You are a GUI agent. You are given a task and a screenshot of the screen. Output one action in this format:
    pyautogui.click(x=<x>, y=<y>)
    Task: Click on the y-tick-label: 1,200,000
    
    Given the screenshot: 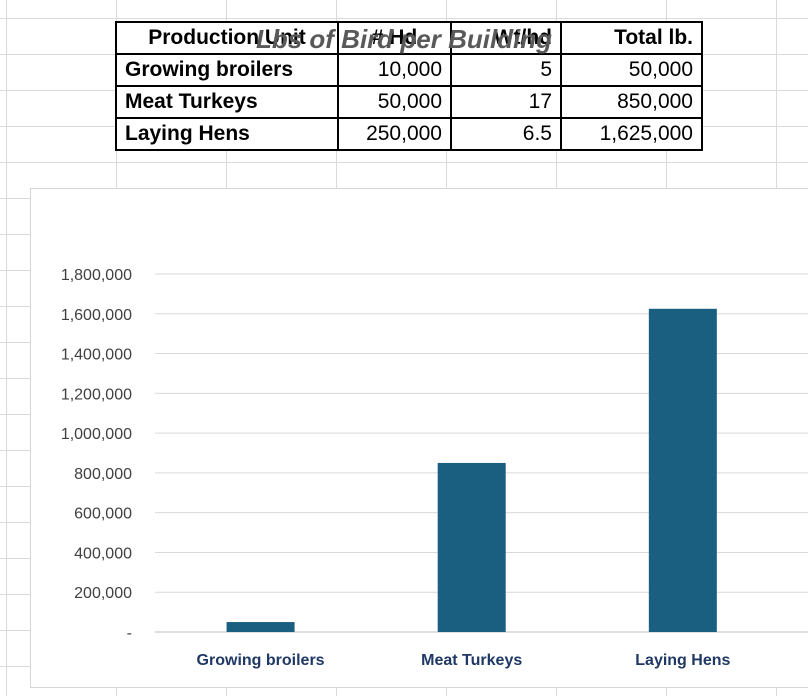 What is the action you would take?
    pyautogui.click(x=96, y=394)
    